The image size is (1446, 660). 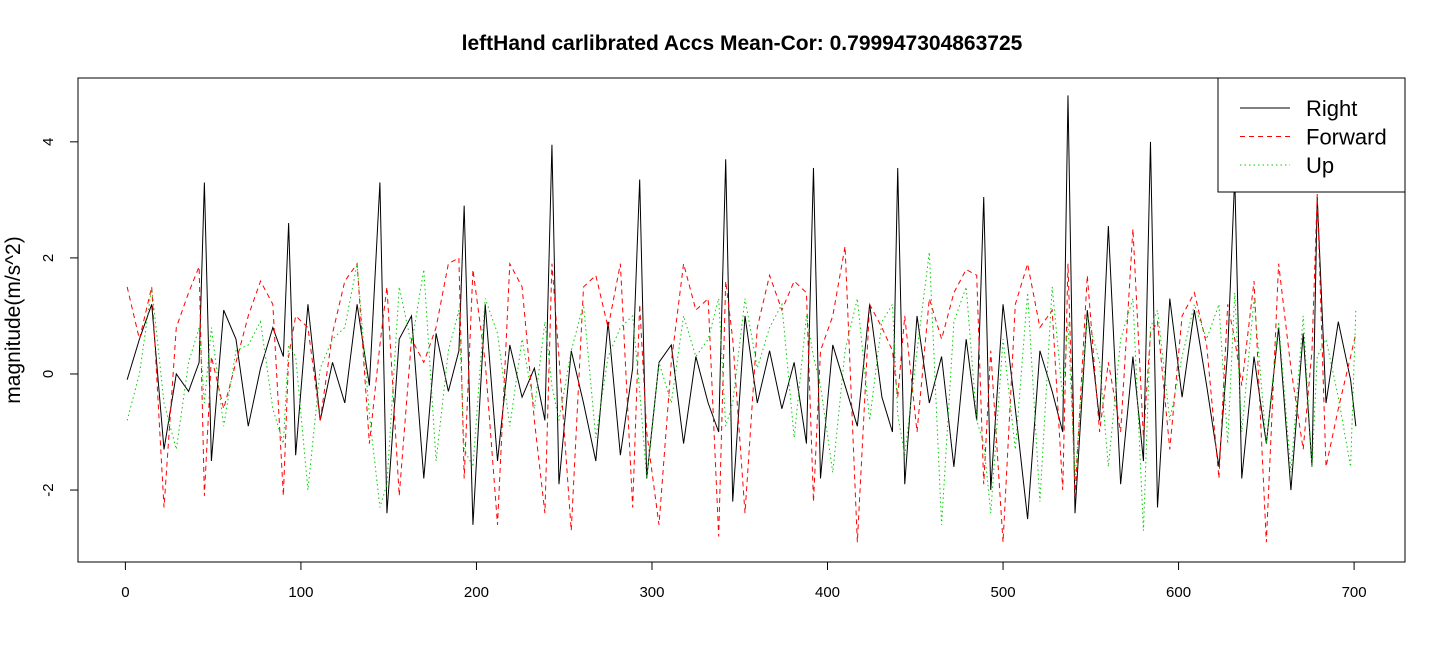 What do you see at coordinates (1331, 108) in the screenshot?
I see `legend-label: Right` at bounding box center [1331, 108].